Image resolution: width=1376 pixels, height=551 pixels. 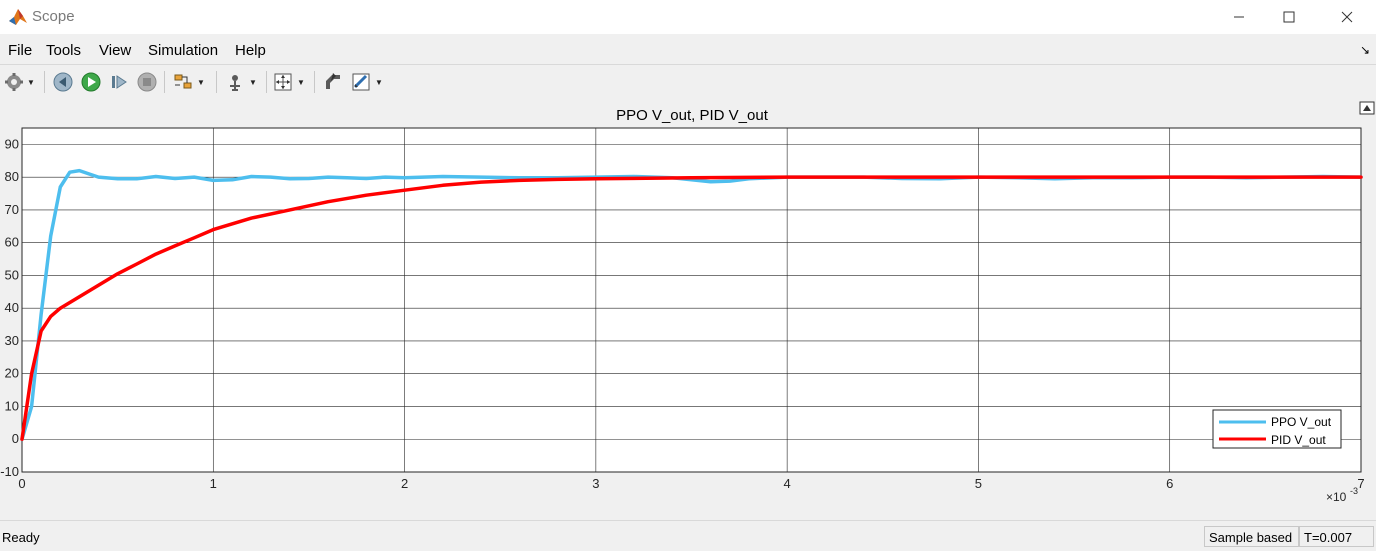 What do you see at coordinates (213, 483) in the screenshot?
I see `x-tick-label: 1` at bounding box center [213, 483].